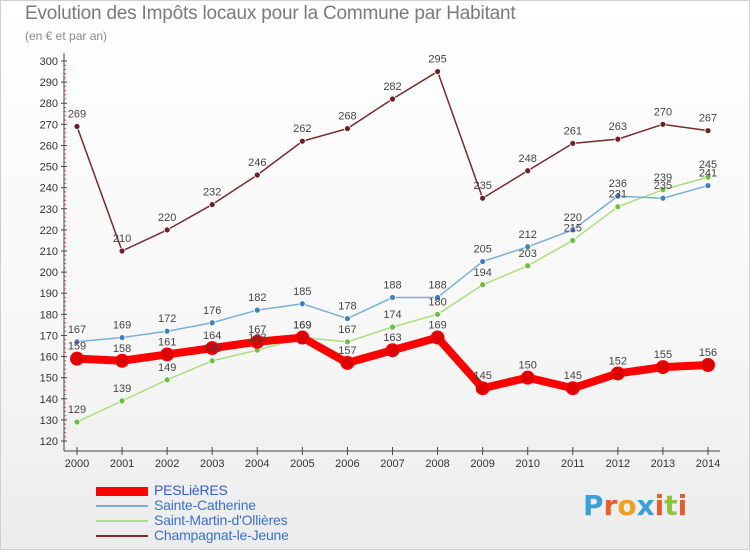  Describe the element at coordinates (708, 464) in the screenshot. I see `x-tick-label: 2014` at that location.